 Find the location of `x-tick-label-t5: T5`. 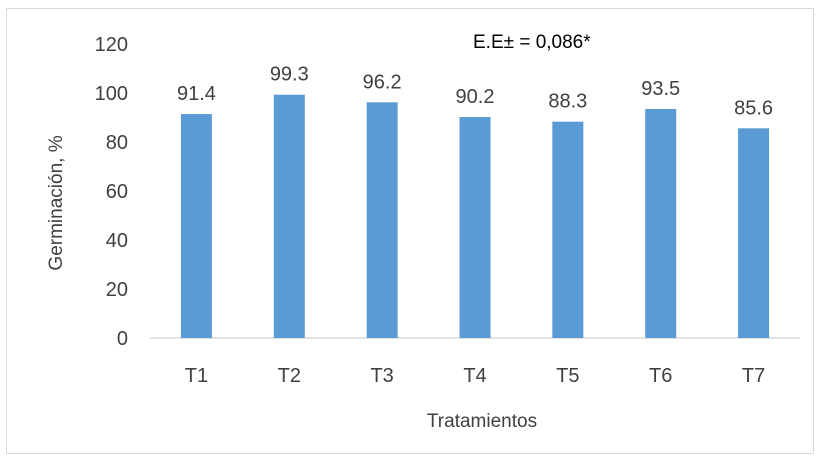

x-tick-label-t5: T5 is located at coordinates (567, 376).